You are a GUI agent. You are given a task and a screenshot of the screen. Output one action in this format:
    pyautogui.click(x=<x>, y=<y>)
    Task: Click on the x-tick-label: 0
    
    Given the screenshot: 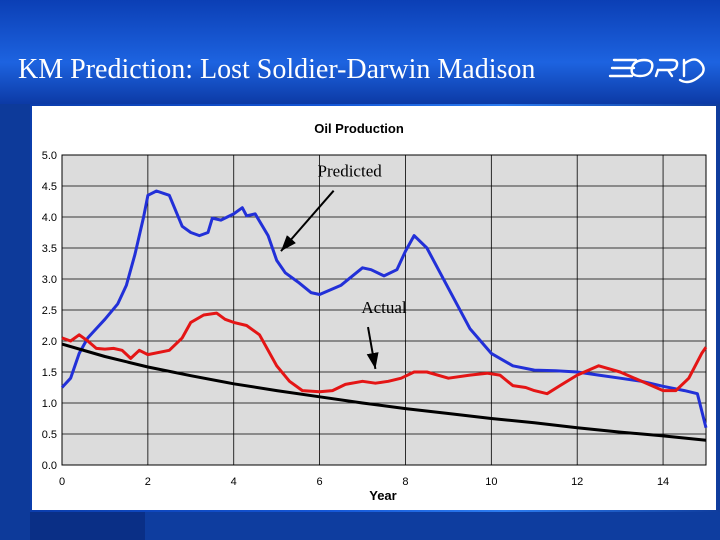 What is the action you would take?
    pyautogui.click(x=62, y=482)
    